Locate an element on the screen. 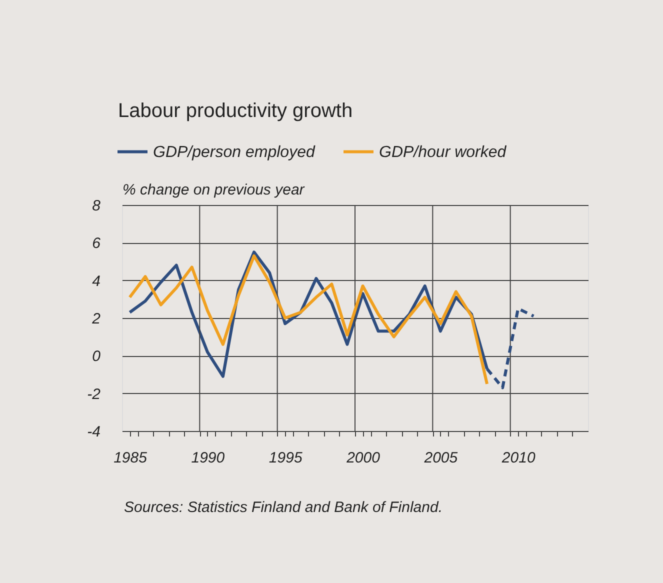 The height and width of the screenshot is (583, 663). y-tick-label: 2 is located at coordinates (96, 319).